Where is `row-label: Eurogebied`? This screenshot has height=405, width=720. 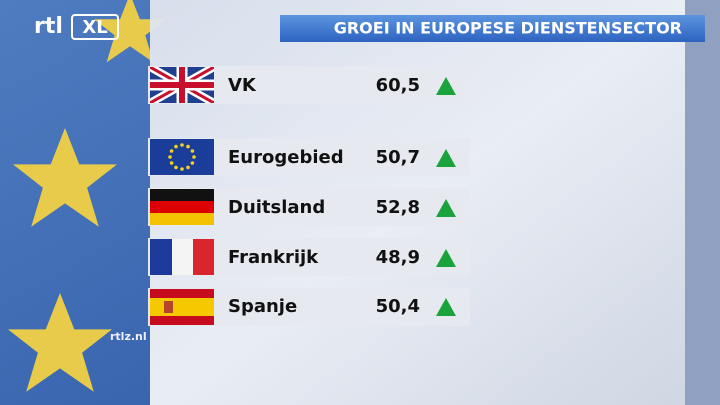
row-label: Eurogebied is located at coordinates (286, 157).